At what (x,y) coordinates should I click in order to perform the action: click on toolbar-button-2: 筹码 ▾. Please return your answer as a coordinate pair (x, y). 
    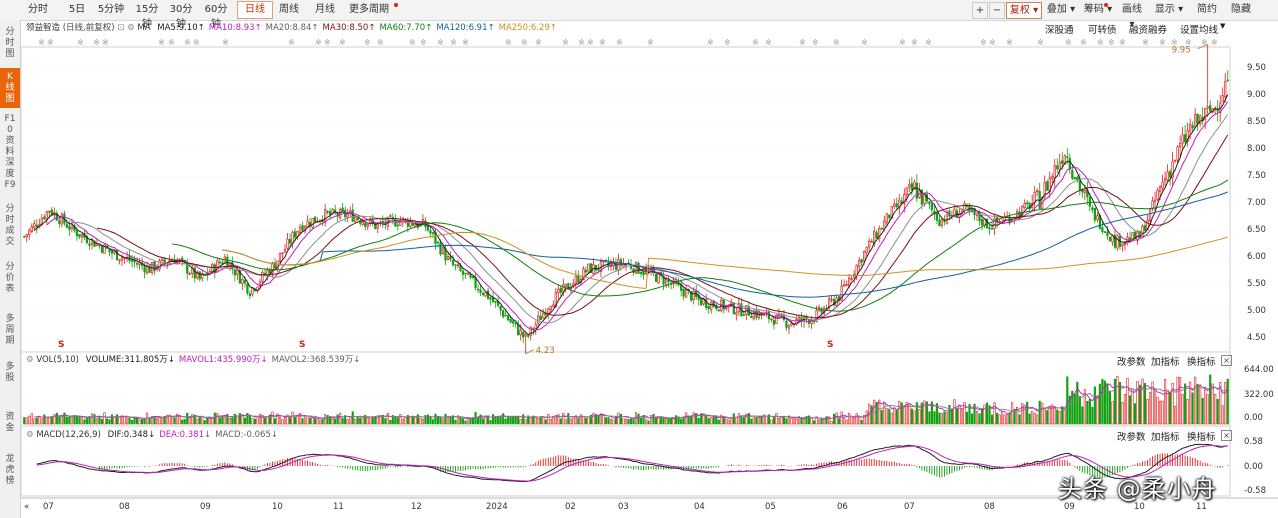
    Looking at the image, I should click on (1098, 9).